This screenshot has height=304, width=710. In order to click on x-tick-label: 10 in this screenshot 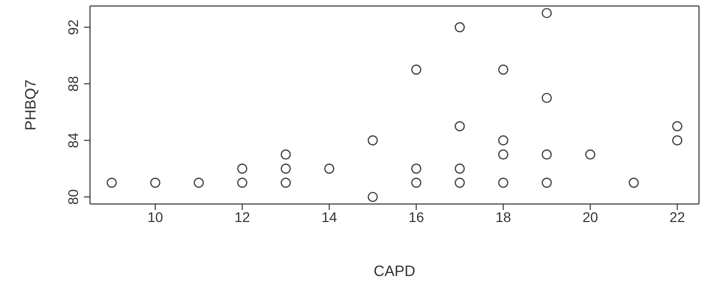, I will do `click(155, 216)`.